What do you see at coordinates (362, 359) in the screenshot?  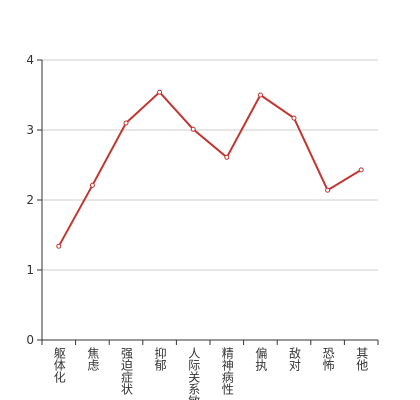 I see `x-tick-label: 其他` at bounding box center [362, 359].